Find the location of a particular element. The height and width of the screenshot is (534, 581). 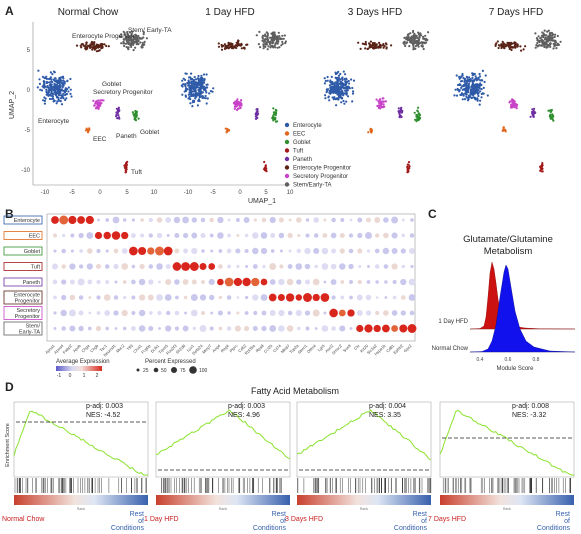

legend-swatch is located at coordinates (287, 176).